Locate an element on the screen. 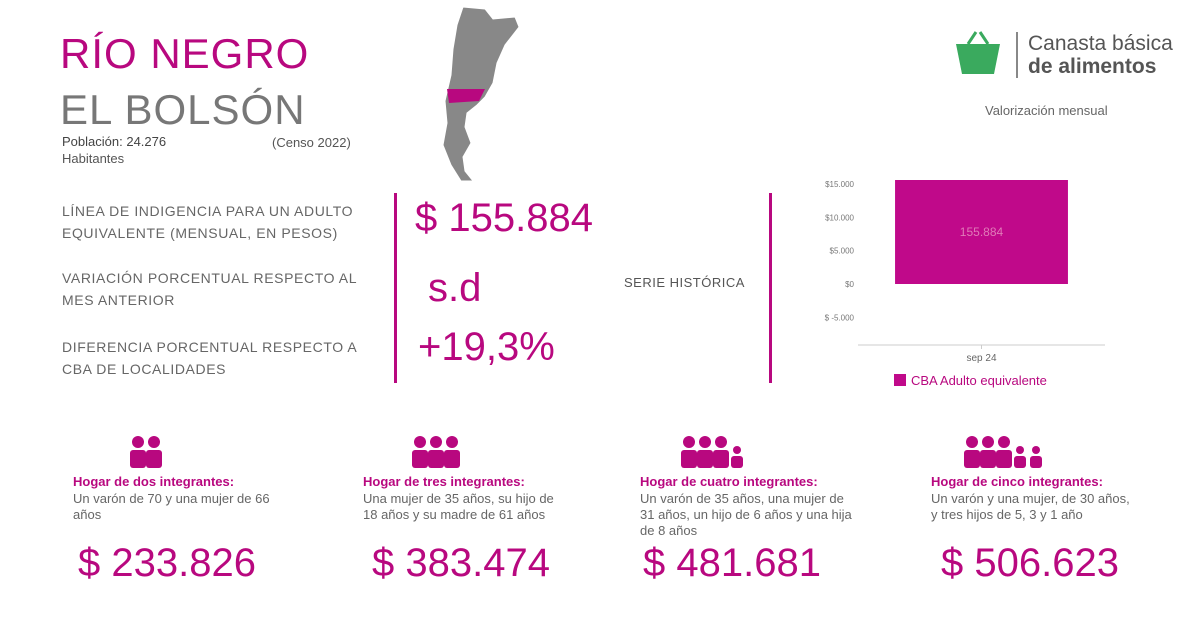  indicator-value: +19,3% is located at coordinates (486, 347).